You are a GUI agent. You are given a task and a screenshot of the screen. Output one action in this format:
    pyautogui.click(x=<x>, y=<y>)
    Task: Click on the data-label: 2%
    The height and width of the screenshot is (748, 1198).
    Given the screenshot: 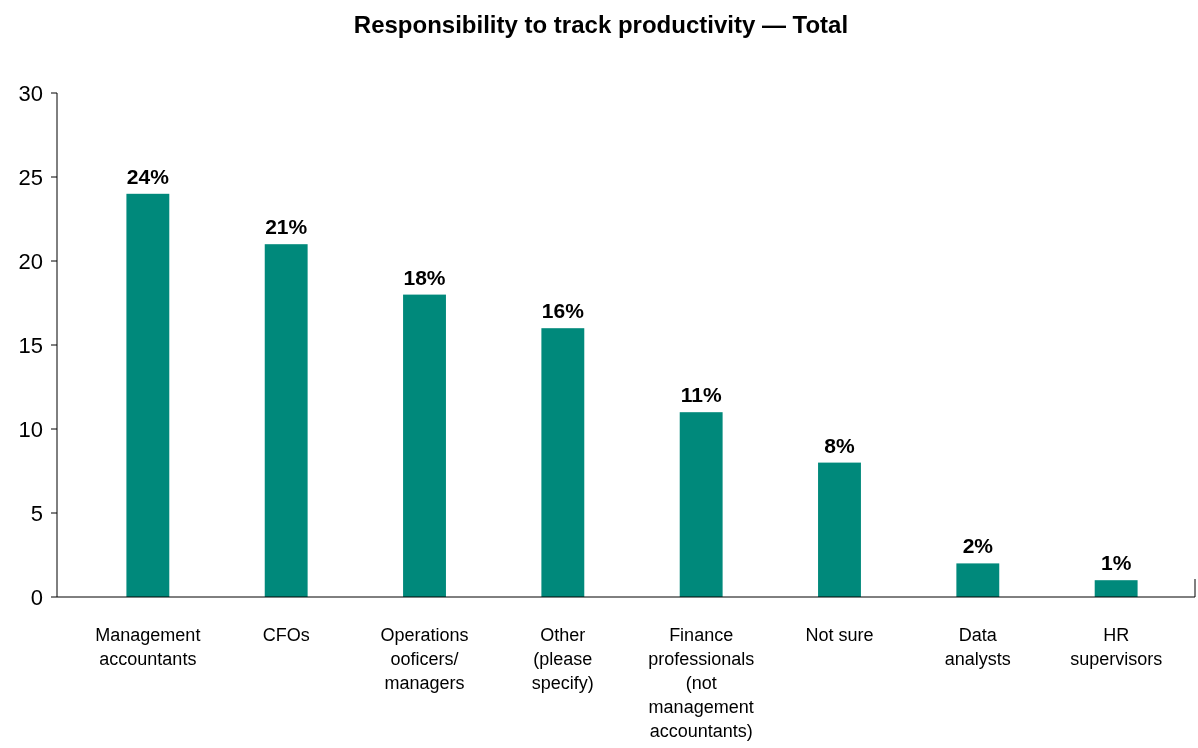 What is the action you would take?
    pyautogui.click(x=978, y=546)
    